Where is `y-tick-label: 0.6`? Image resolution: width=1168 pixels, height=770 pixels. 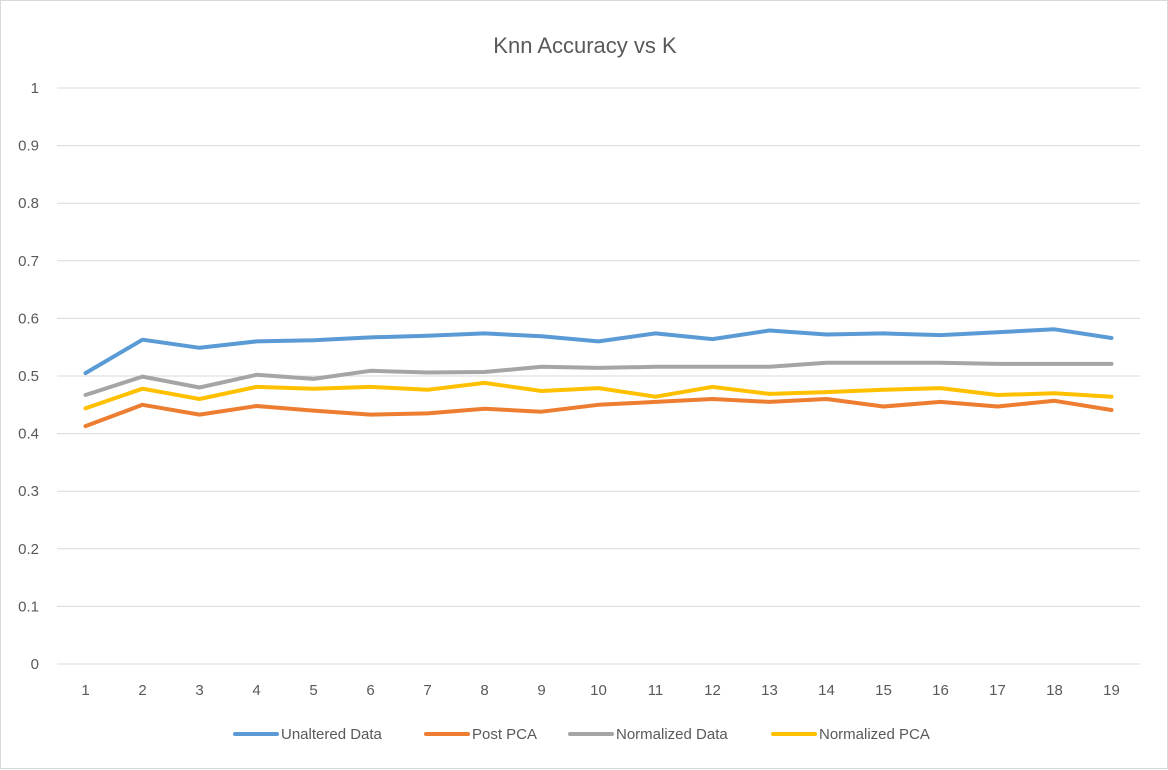 y-tick-label: 0.6 is located at coordinates (28, 318).